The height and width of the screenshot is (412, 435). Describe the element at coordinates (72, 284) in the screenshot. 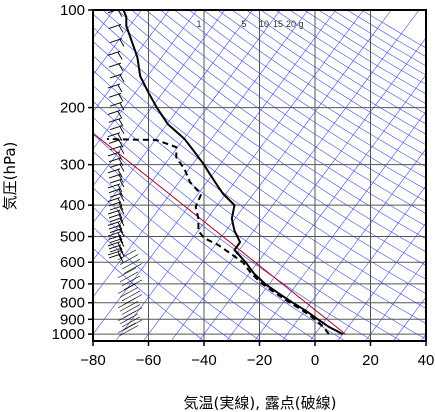

I see `y-tick-label: 700` at that location.